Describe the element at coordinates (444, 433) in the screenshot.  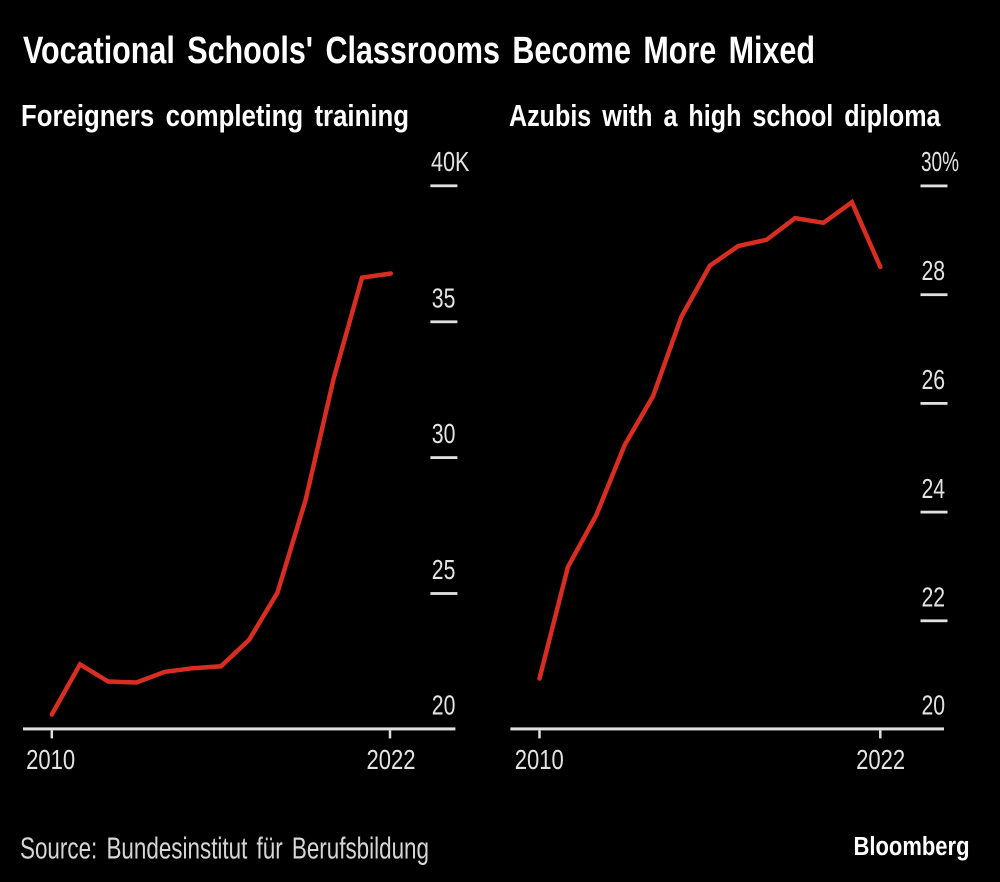
I see `svg-text: 30` at that location.